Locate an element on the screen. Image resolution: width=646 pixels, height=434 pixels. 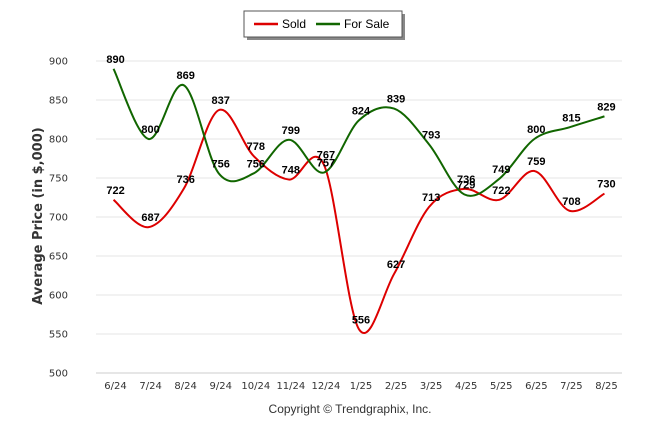
y-tick-label: 750 is located at coordinates (58, 179).